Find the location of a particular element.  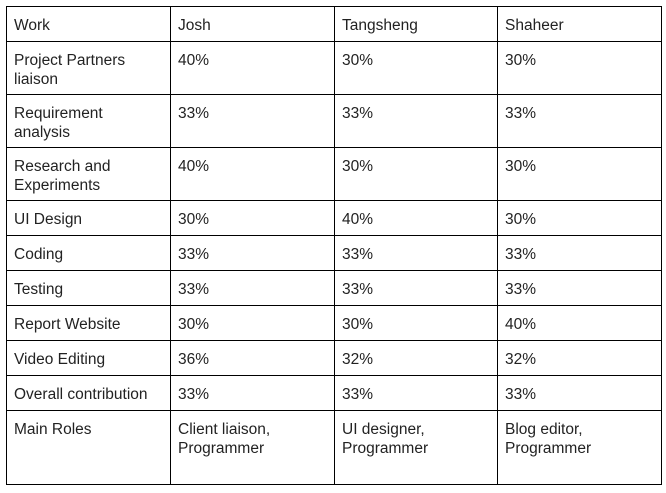

table-row: Project Partners liaison 40% 30% 30% is located at coordinates (334, 68).